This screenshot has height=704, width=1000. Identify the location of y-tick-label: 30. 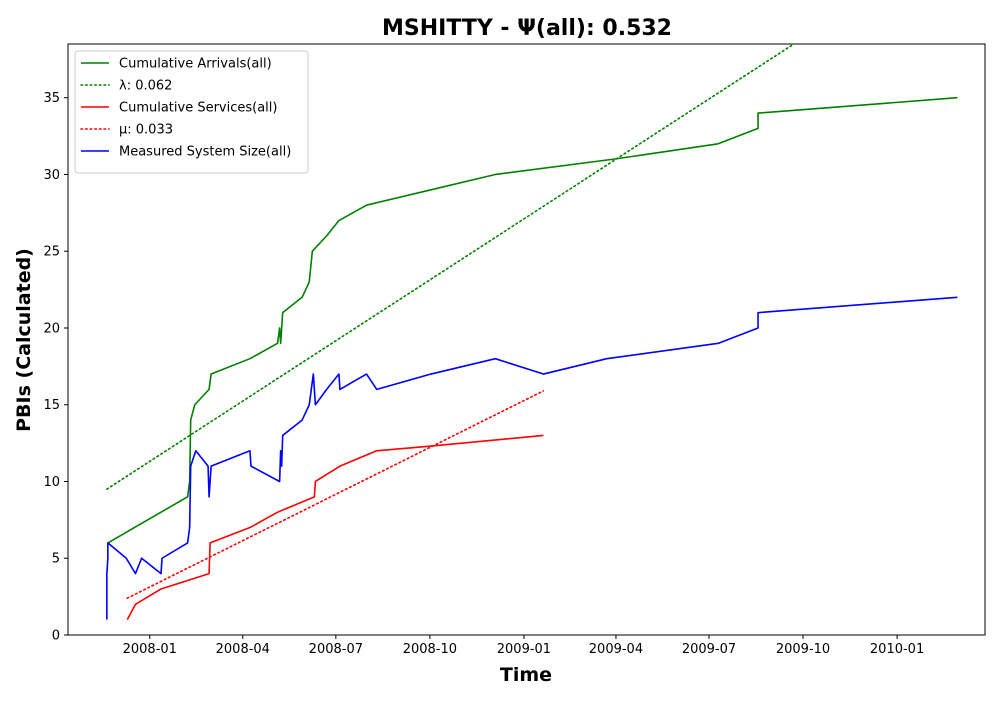
(51, 175).